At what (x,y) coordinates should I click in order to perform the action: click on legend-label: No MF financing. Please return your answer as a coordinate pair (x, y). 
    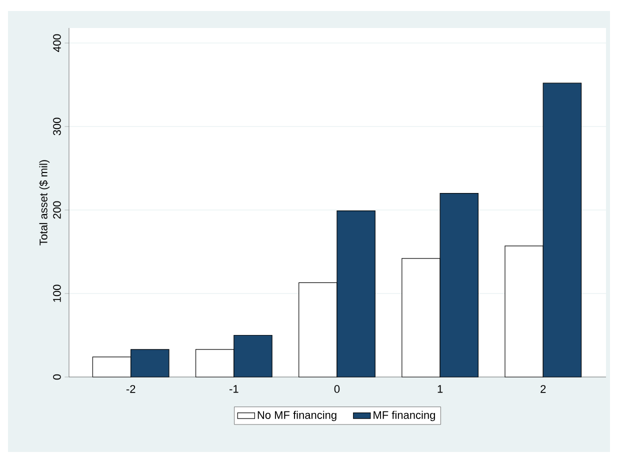
    Looking at the image, I should click on (297, 416).